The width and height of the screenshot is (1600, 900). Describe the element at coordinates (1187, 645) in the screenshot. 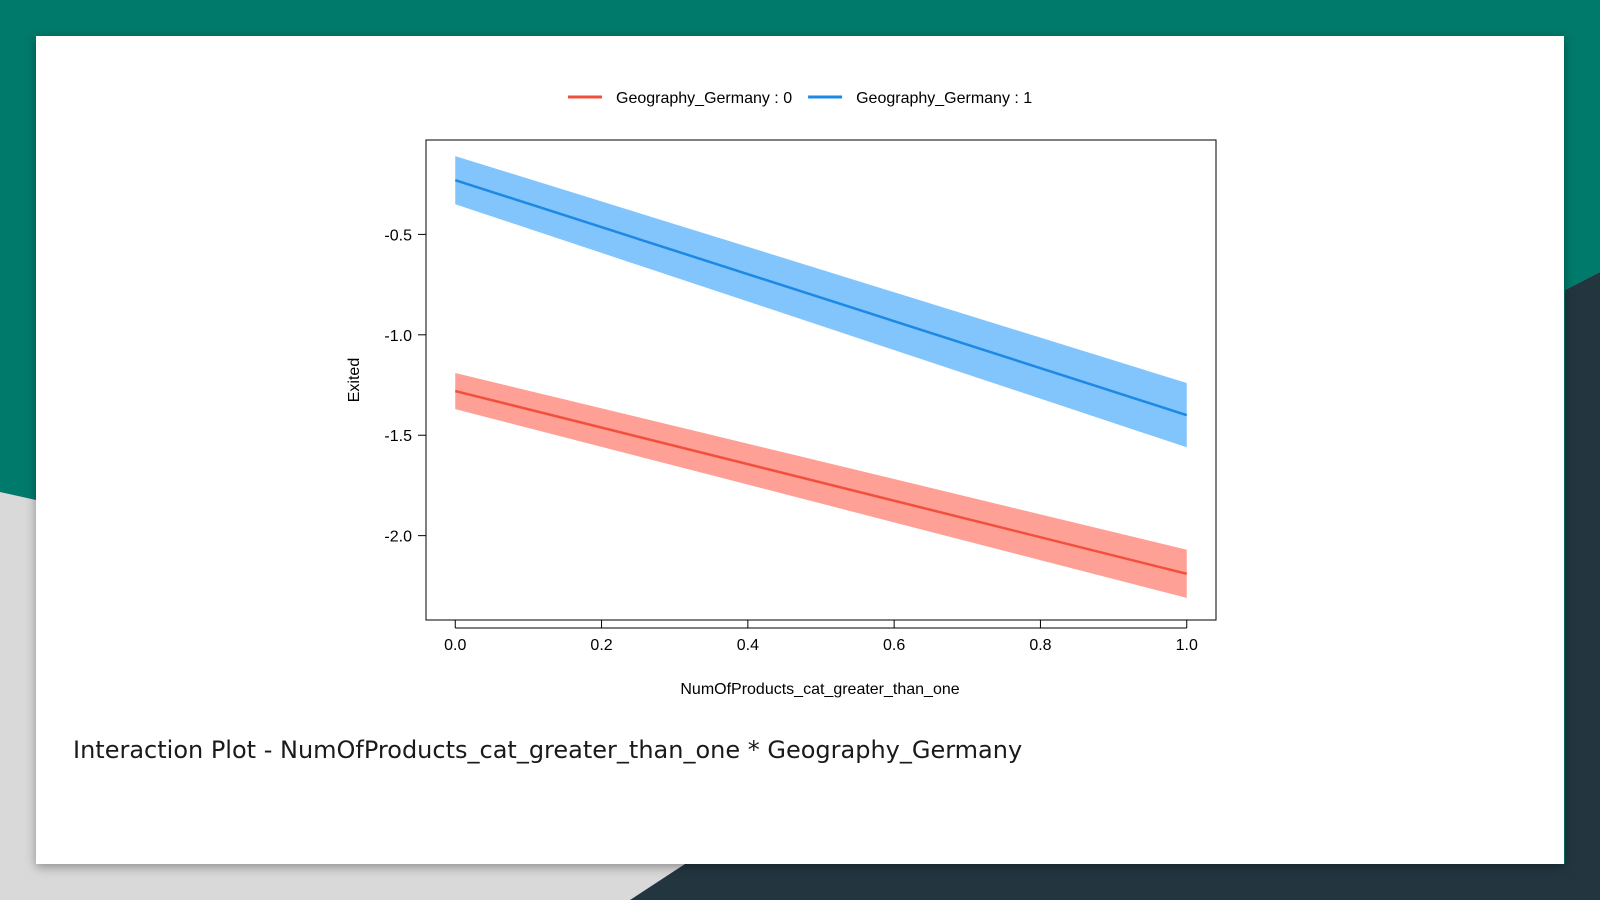

I see `x-tick-label: 1.0` at that location.